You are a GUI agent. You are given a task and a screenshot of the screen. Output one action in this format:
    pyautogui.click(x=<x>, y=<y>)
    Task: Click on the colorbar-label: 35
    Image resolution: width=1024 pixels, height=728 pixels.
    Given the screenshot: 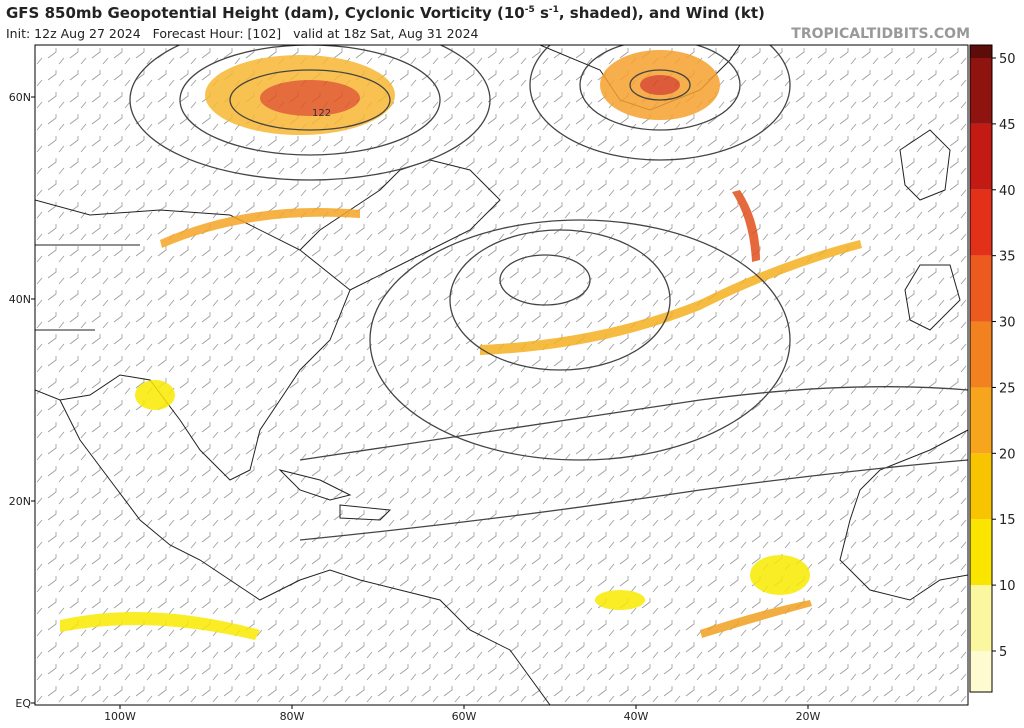 What is the action you would take?
    pyautogui.click(x=1007, y=257)
    